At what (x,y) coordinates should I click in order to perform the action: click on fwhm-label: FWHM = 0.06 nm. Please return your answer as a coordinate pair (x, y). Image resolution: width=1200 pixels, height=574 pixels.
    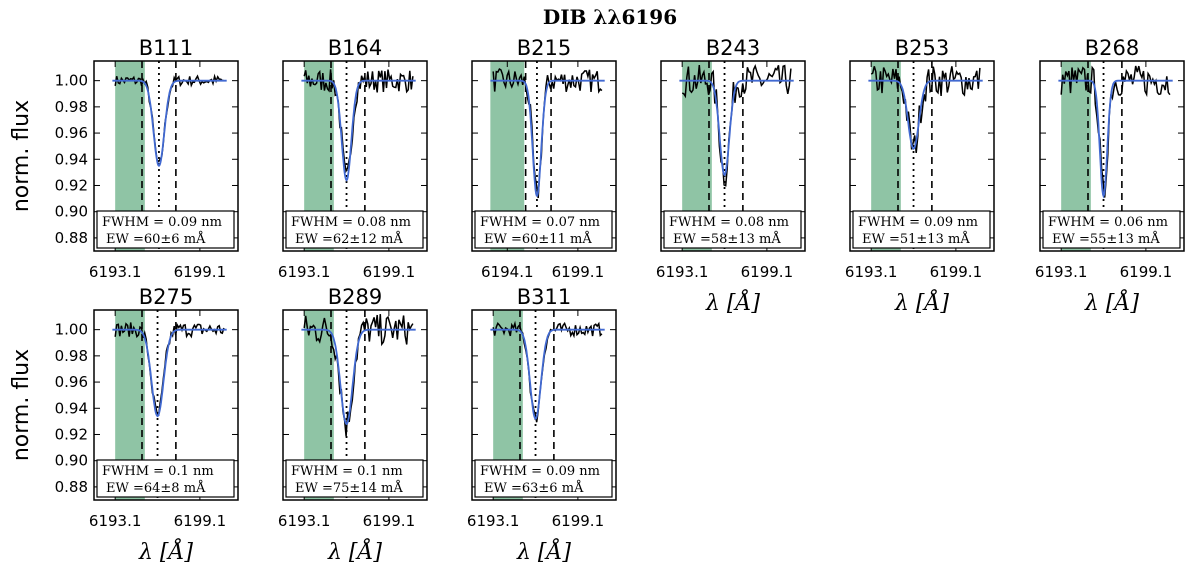
    Looking at the image, I should click on (1108, 222).